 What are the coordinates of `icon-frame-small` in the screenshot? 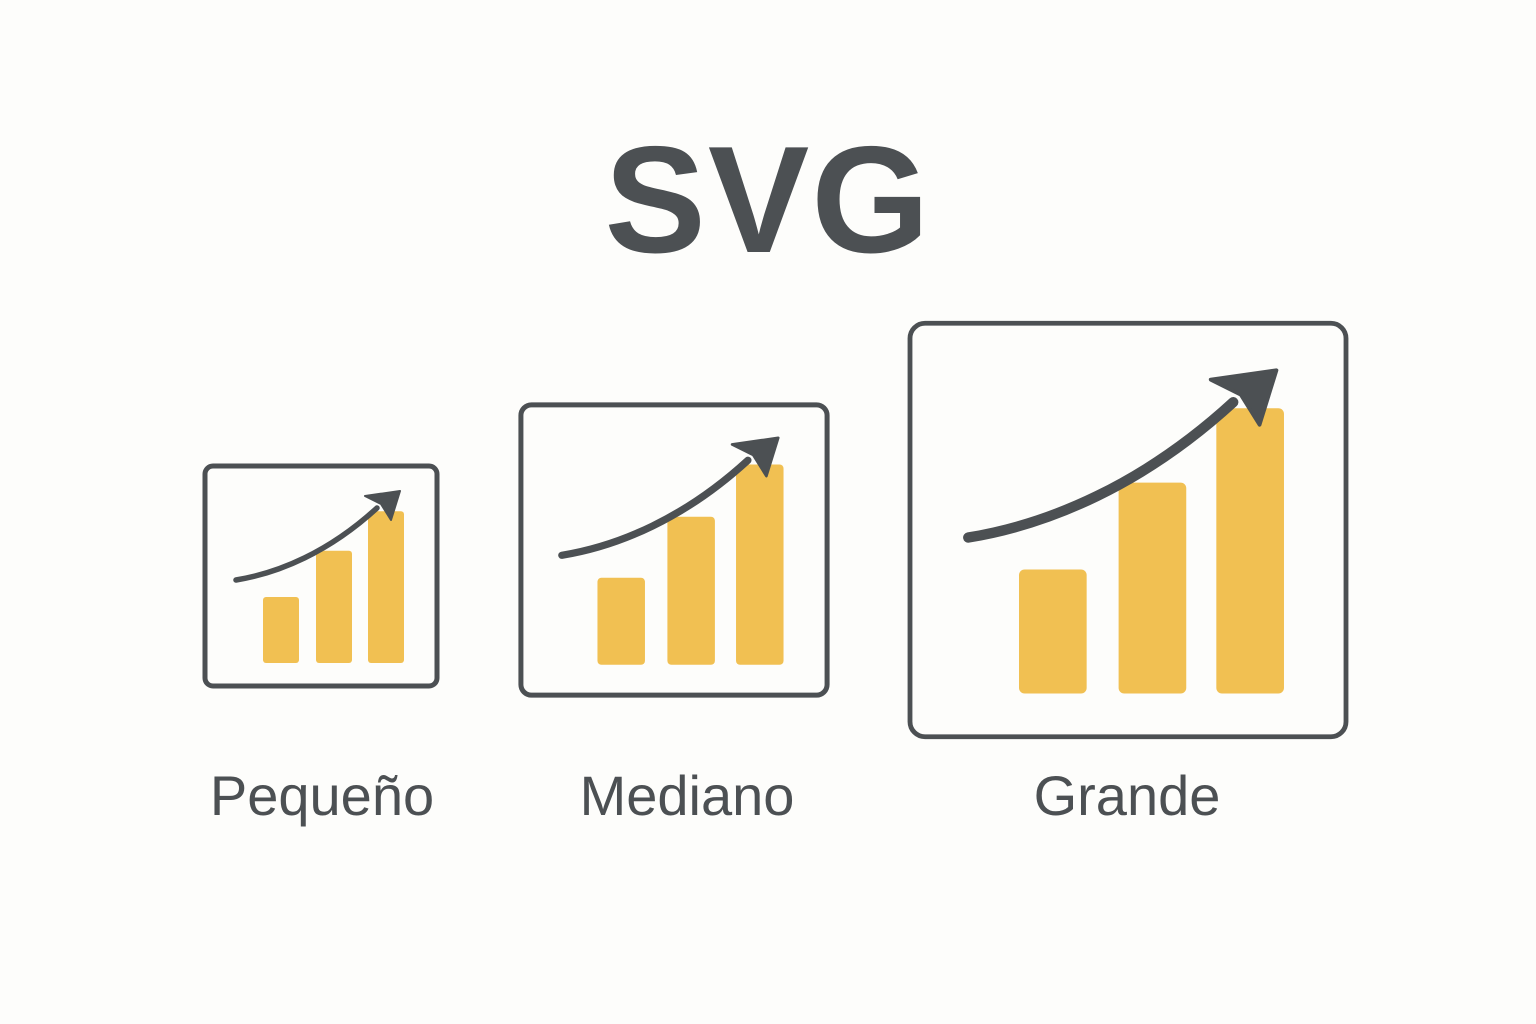 It's located at (321, 576).